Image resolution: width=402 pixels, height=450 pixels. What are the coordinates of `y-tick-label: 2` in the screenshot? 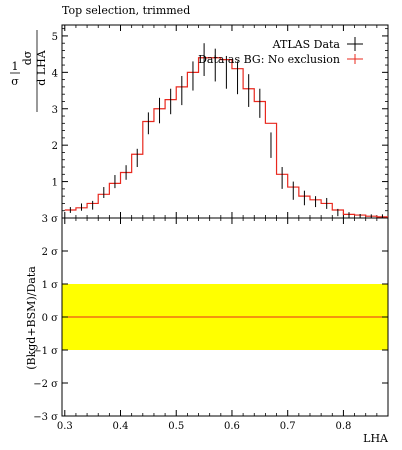 It's located at (55, 146).